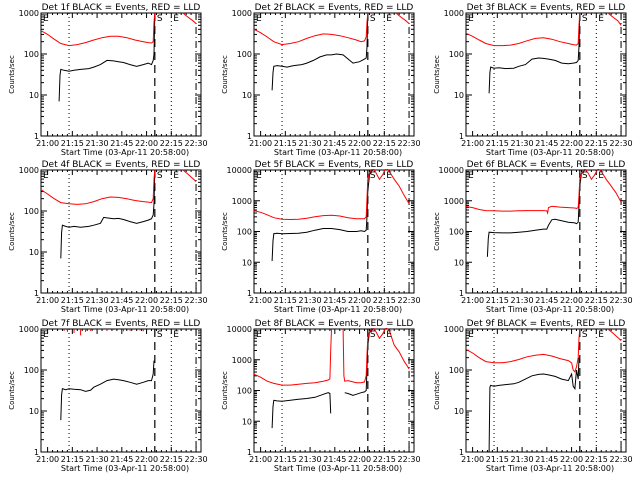 Image resolution: width=640 pixels, height=480 pixels. Describe the element at coordinates (334, 324) in the screenshot. I see `panel-title: Det 8f BLACK = Events, RED = LLD` at that location.